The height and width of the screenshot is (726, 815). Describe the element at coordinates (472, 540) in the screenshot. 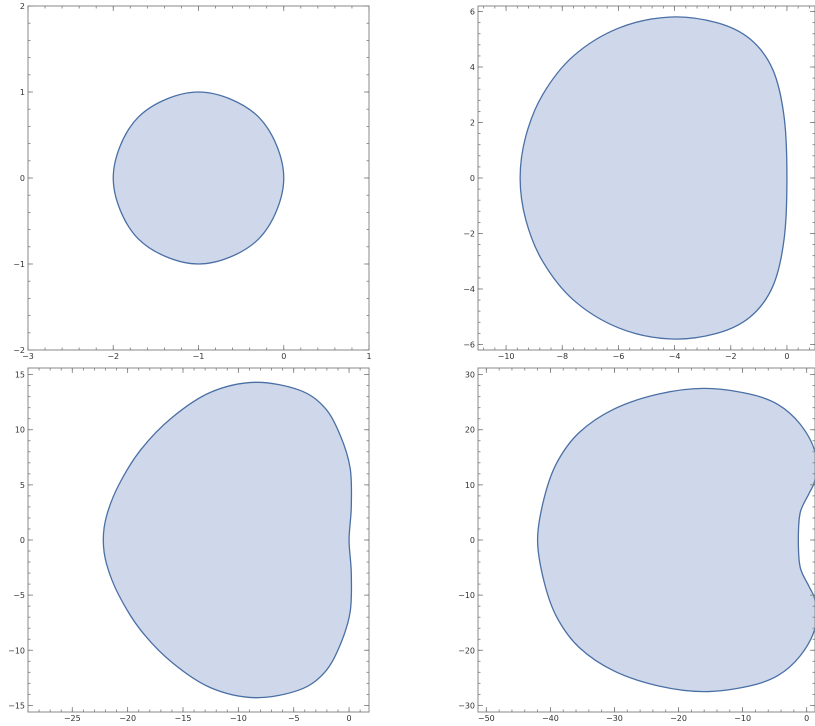

I see `y-tick-label-4-3: 0` at that location.